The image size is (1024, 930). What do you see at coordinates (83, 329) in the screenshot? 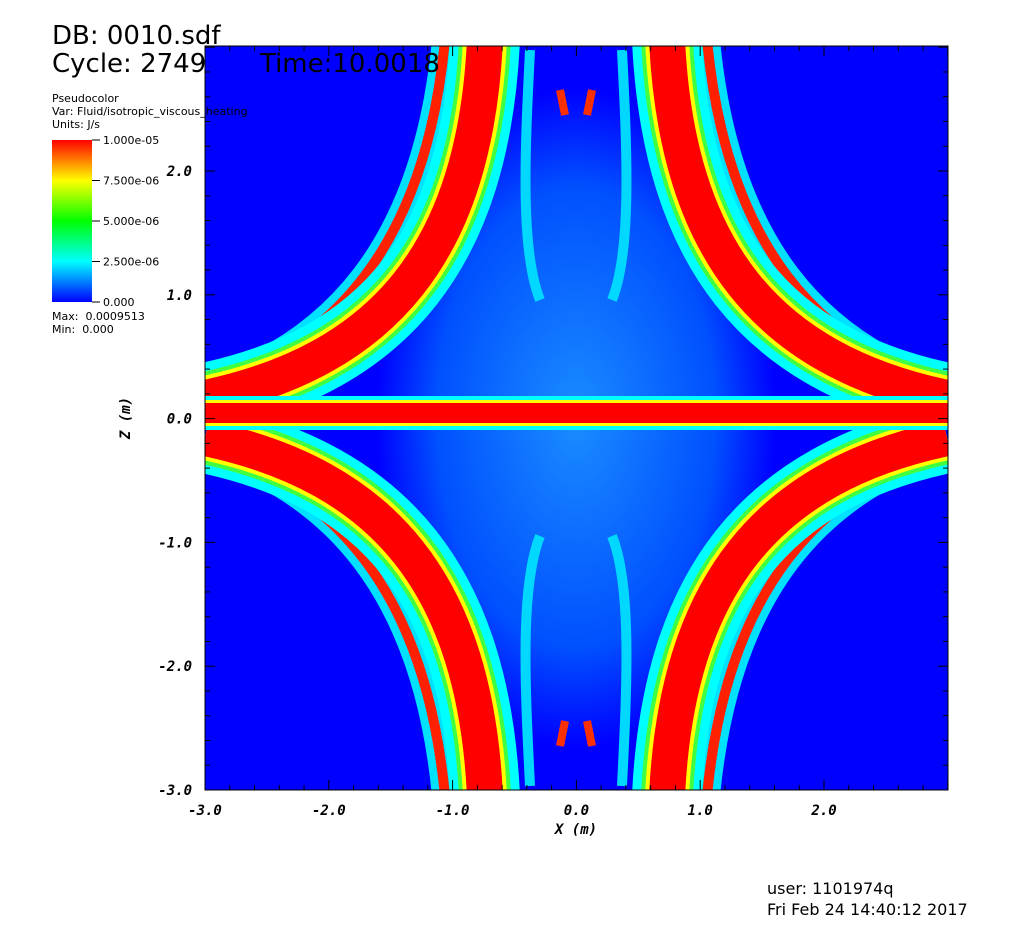
I see `min-value: Min: 0.000` at bounding box center [83, 329].